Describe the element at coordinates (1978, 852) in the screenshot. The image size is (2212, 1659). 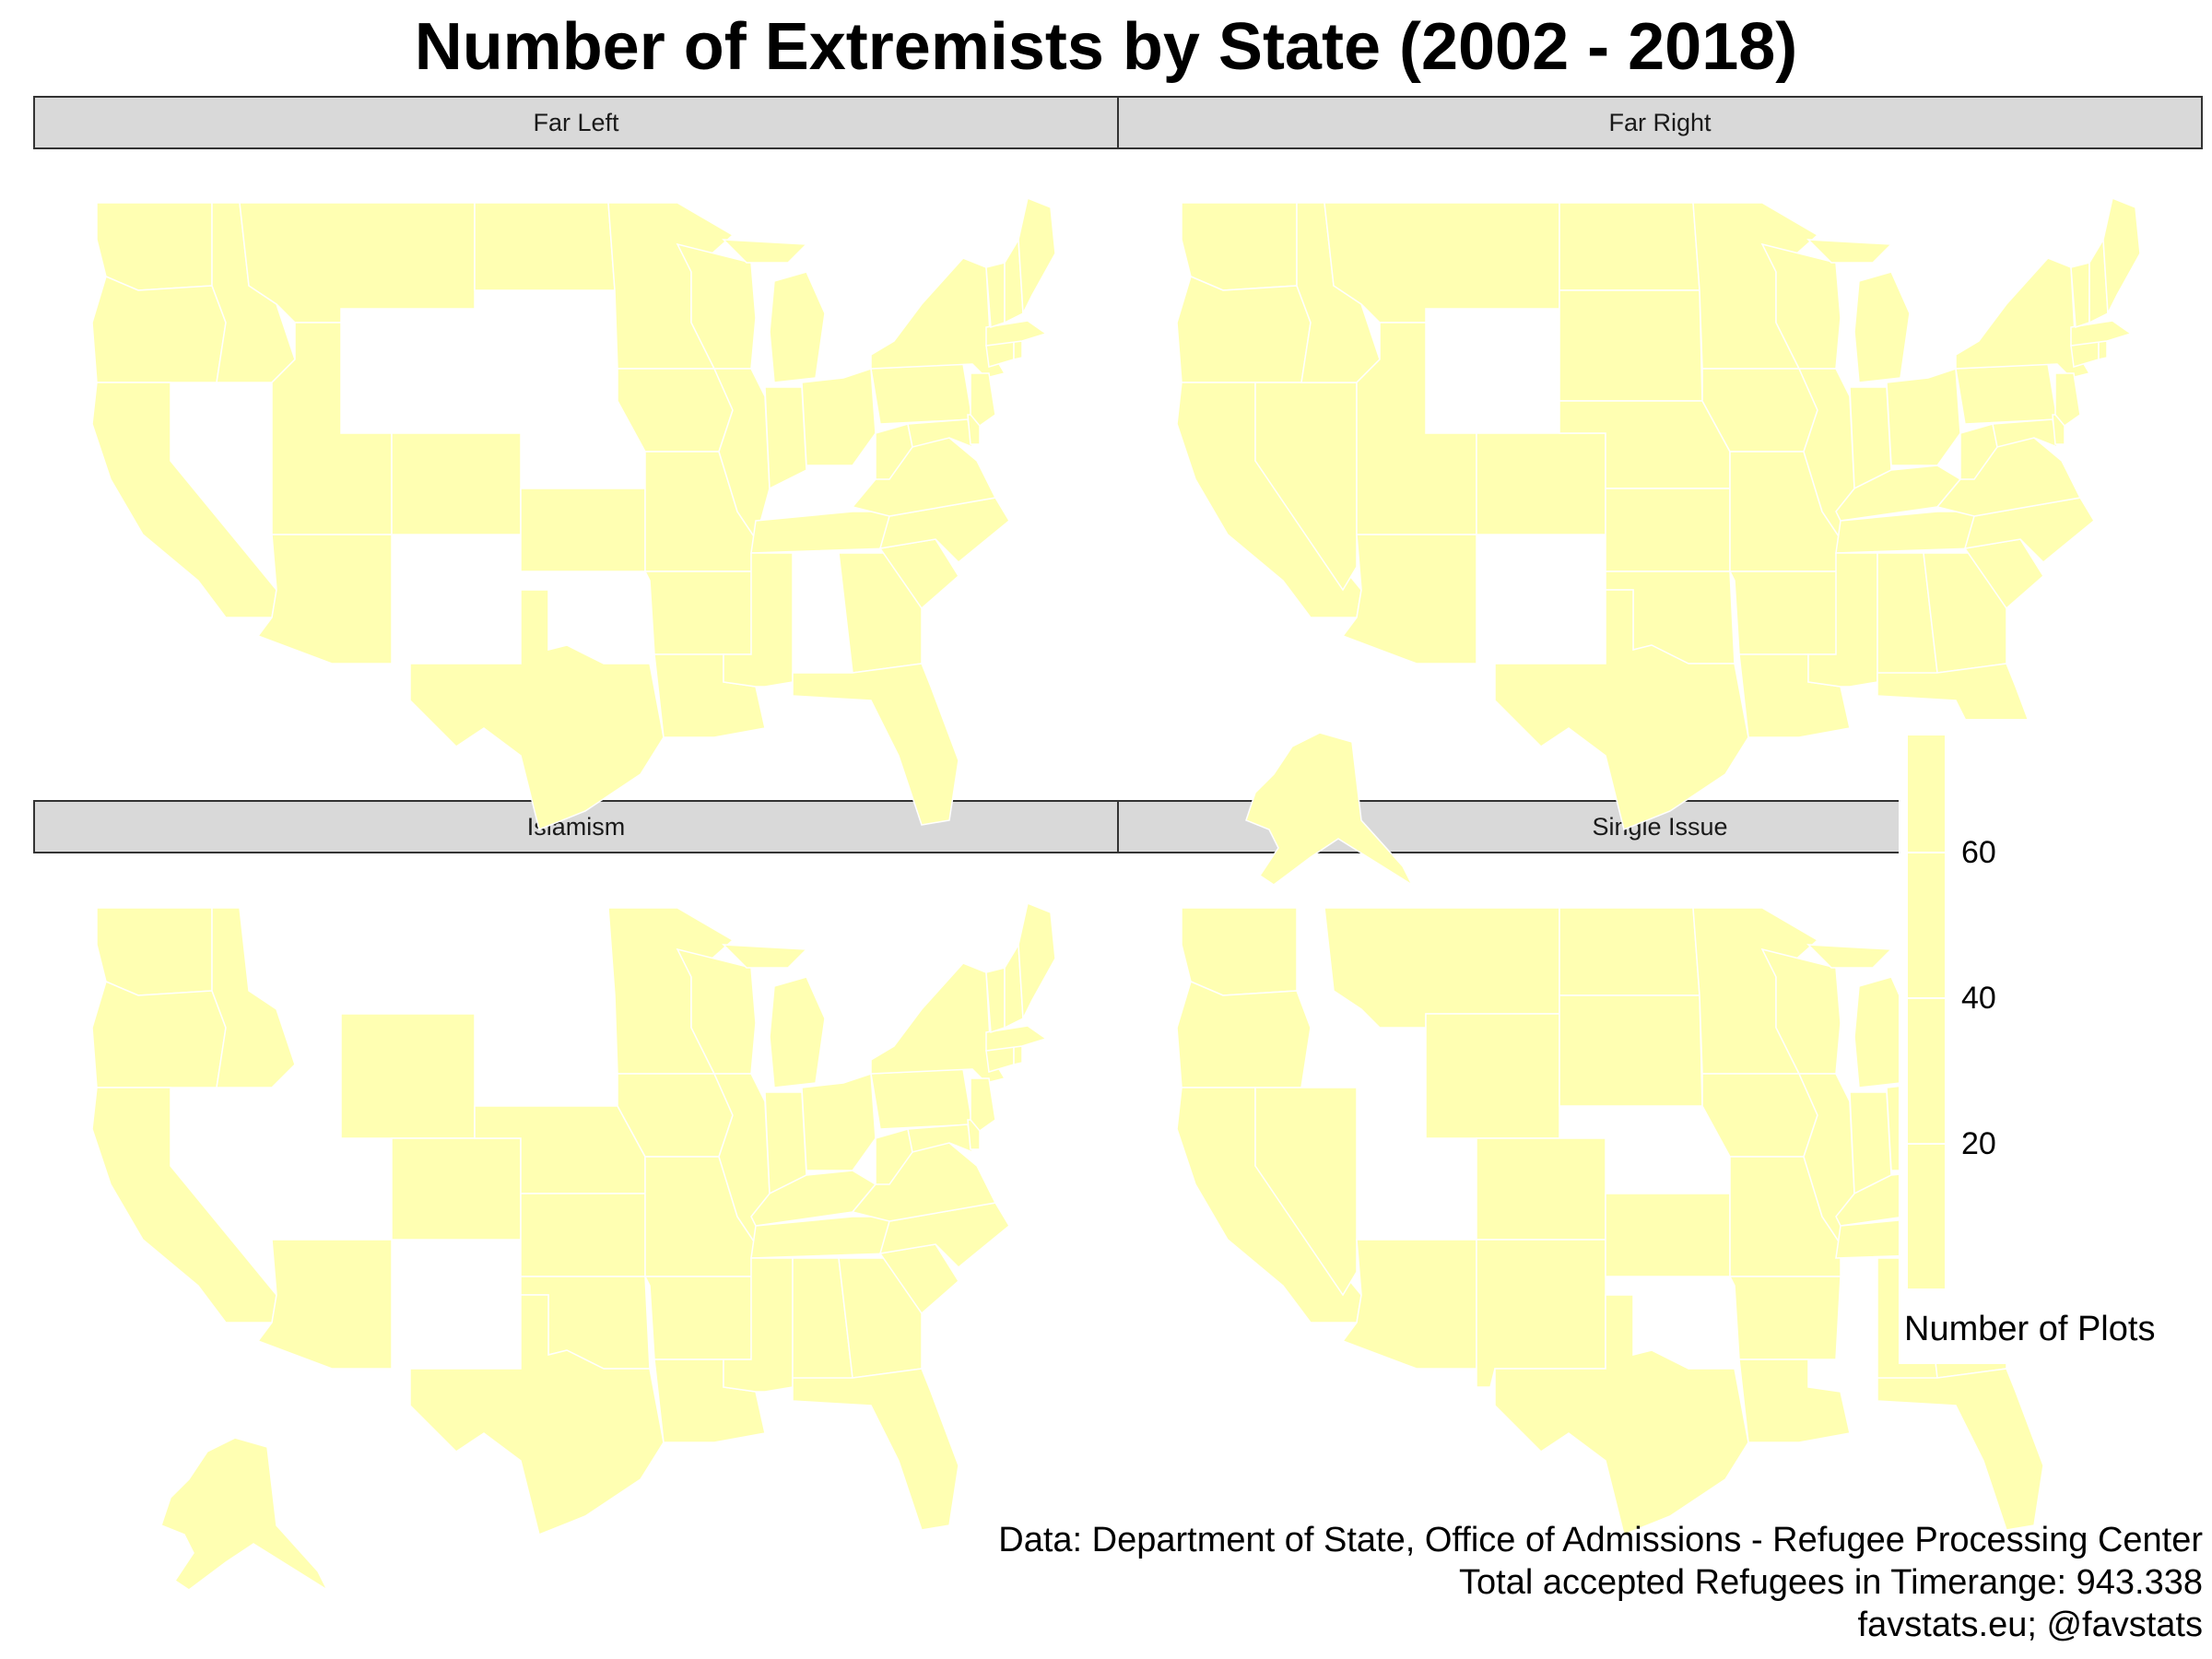
I see `legend-label-60: 60` at that location.